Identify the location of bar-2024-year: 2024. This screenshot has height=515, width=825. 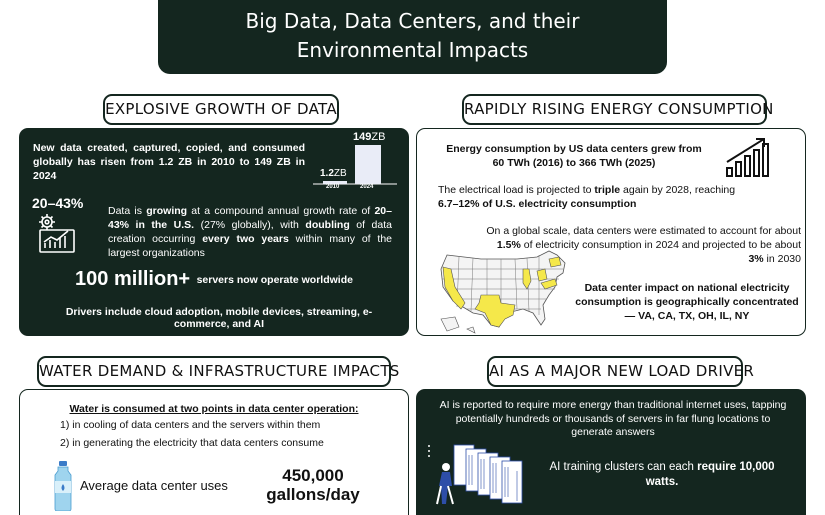
(367, 187).